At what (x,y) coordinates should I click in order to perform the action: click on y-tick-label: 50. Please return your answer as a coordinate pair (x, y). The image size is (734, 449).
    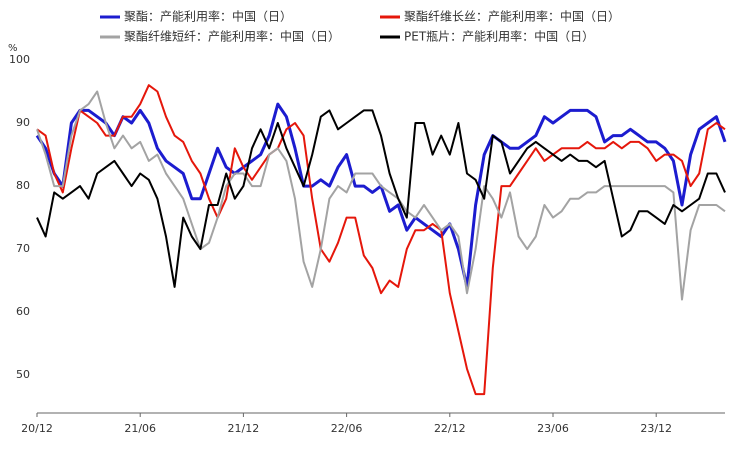
    Looking at the image, I should click on (23, 374).